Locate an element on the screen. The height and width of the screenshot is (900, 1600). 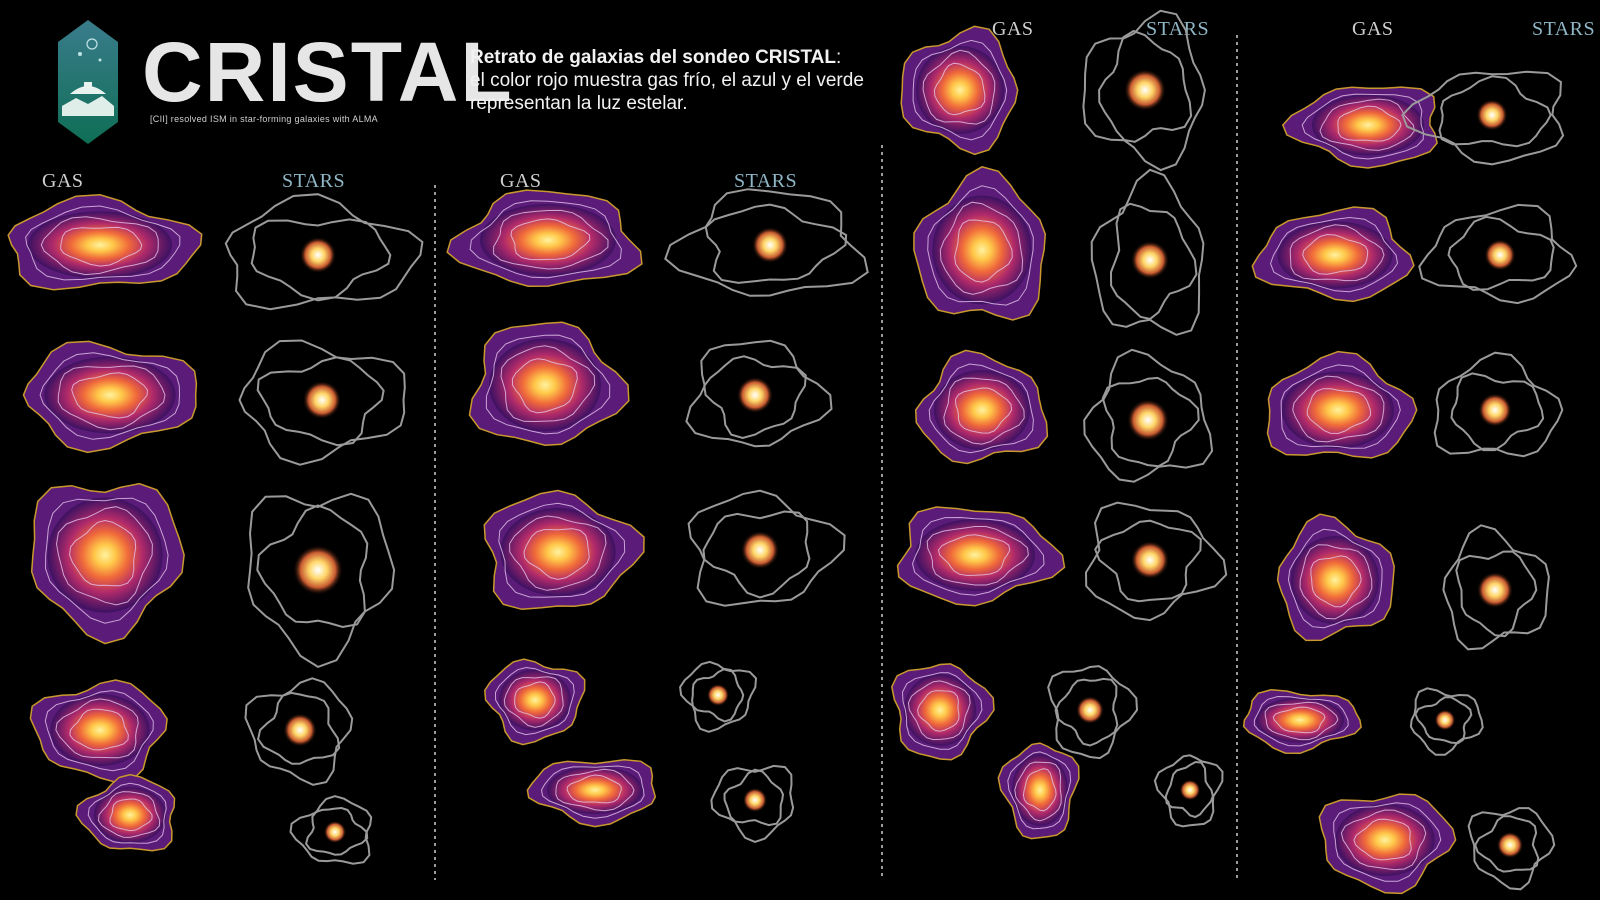
caption-bold: Retrato de galaxias del sondeo CRISTAL is located at coordinates (653, 57).